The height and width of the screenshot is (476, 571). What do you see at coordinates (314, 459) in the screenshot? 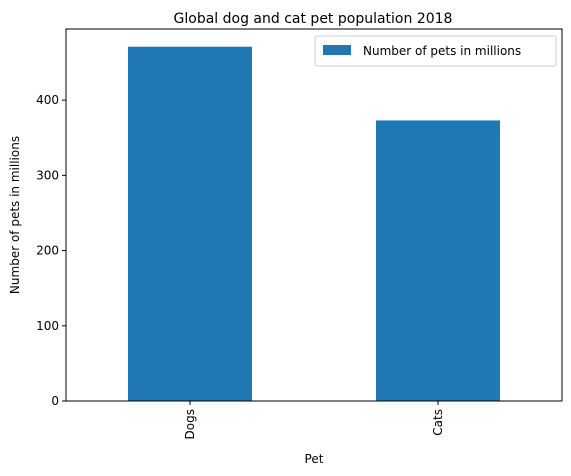
I see `x-axis-label: Pet` at bounding box center [314, 459].